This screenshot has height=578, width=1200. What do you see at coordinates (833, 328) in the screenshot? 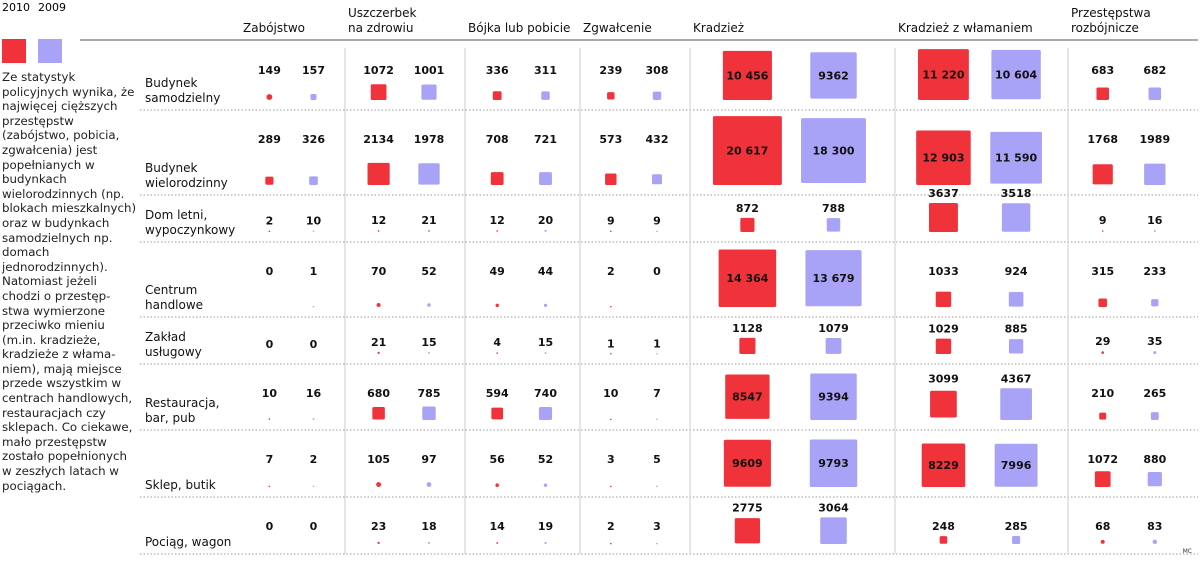
I see `value-label-2009: 1079` at bounding box center [833, 328].